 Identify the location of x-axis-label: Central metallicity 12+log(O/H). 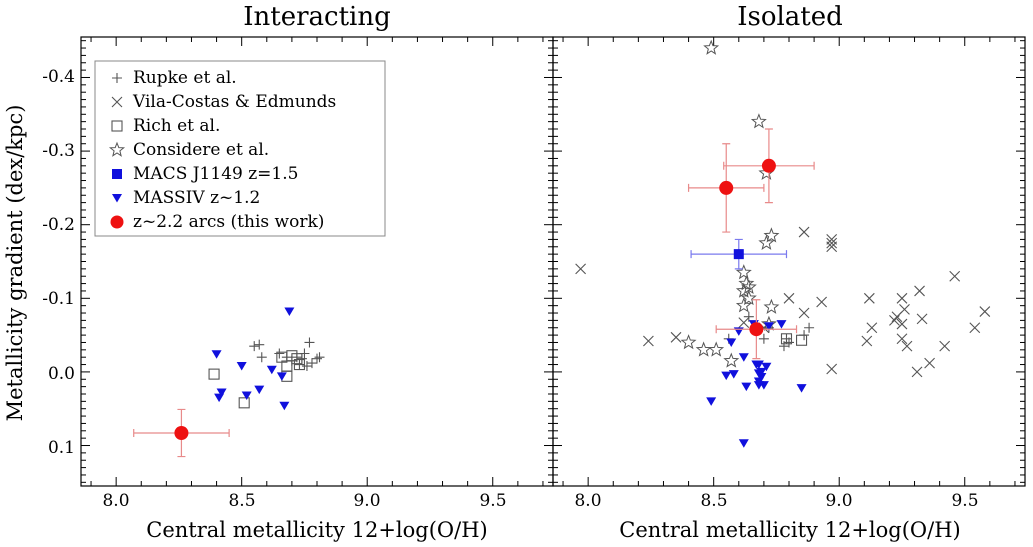
(316, 530).